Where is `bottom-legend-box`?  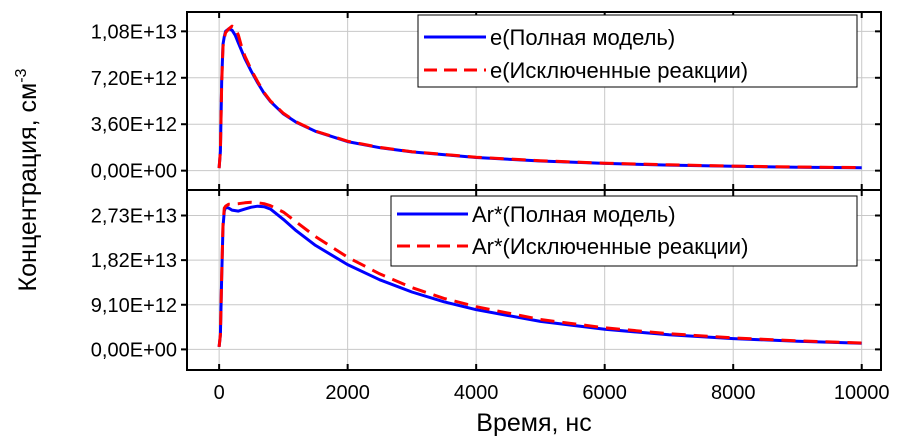 bottom-legend-box is located at coordinates (624, 231).